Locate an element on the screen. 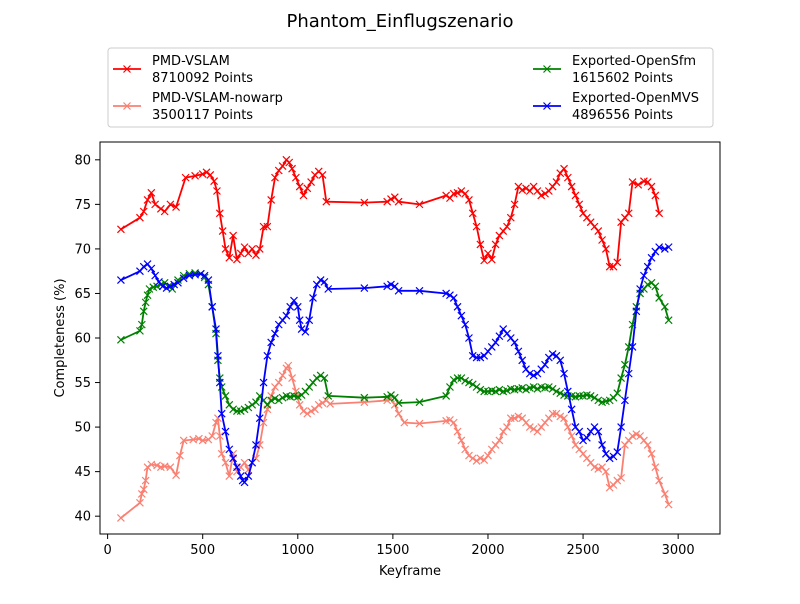 Image resolution: width=800 pixels, height=604 pixels. legend-series-name: PMD-VSLAM is located at coordinates (191, 61).